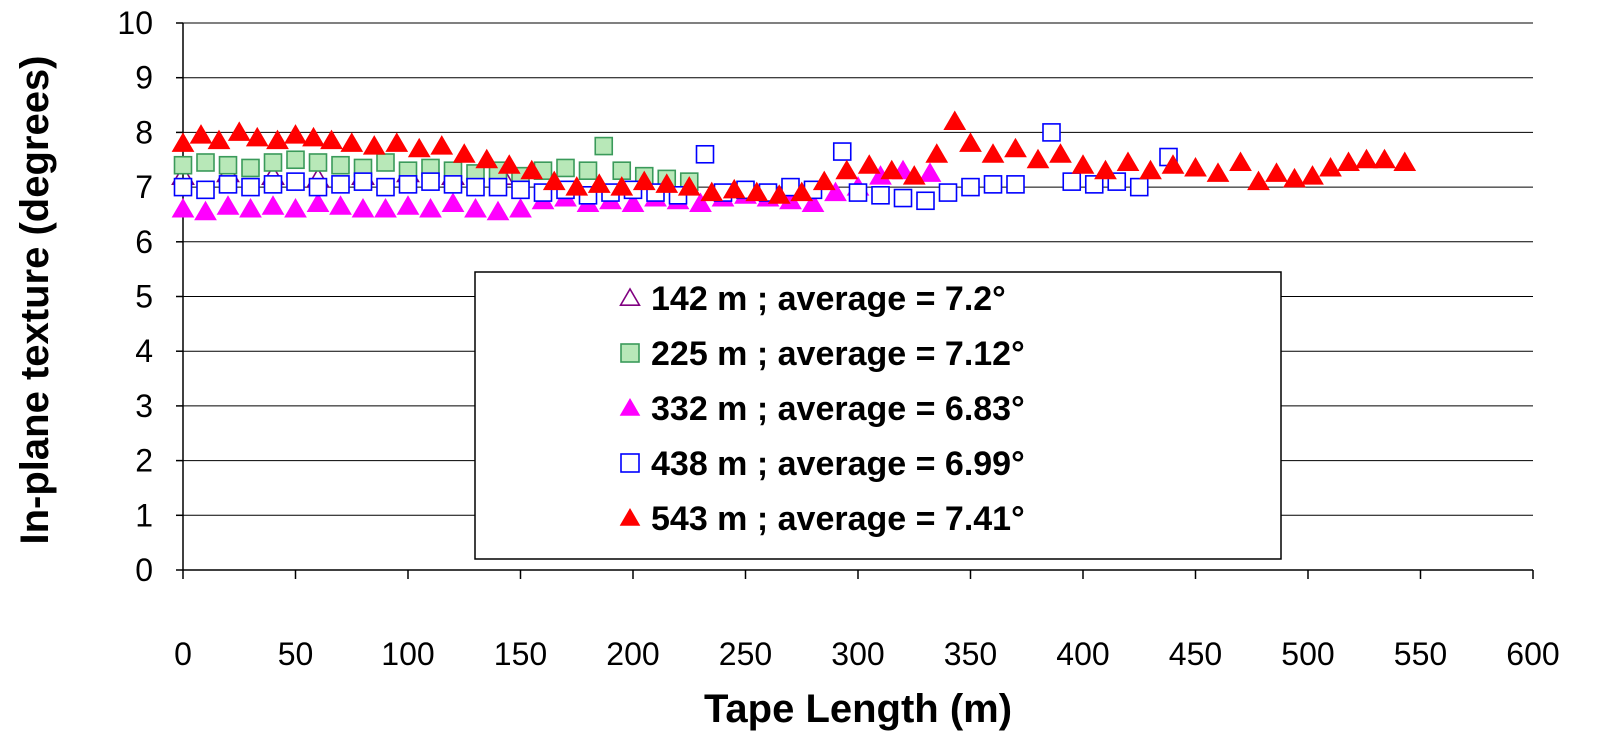  I want to click on y-tick-label: 1, so click(144, 515).